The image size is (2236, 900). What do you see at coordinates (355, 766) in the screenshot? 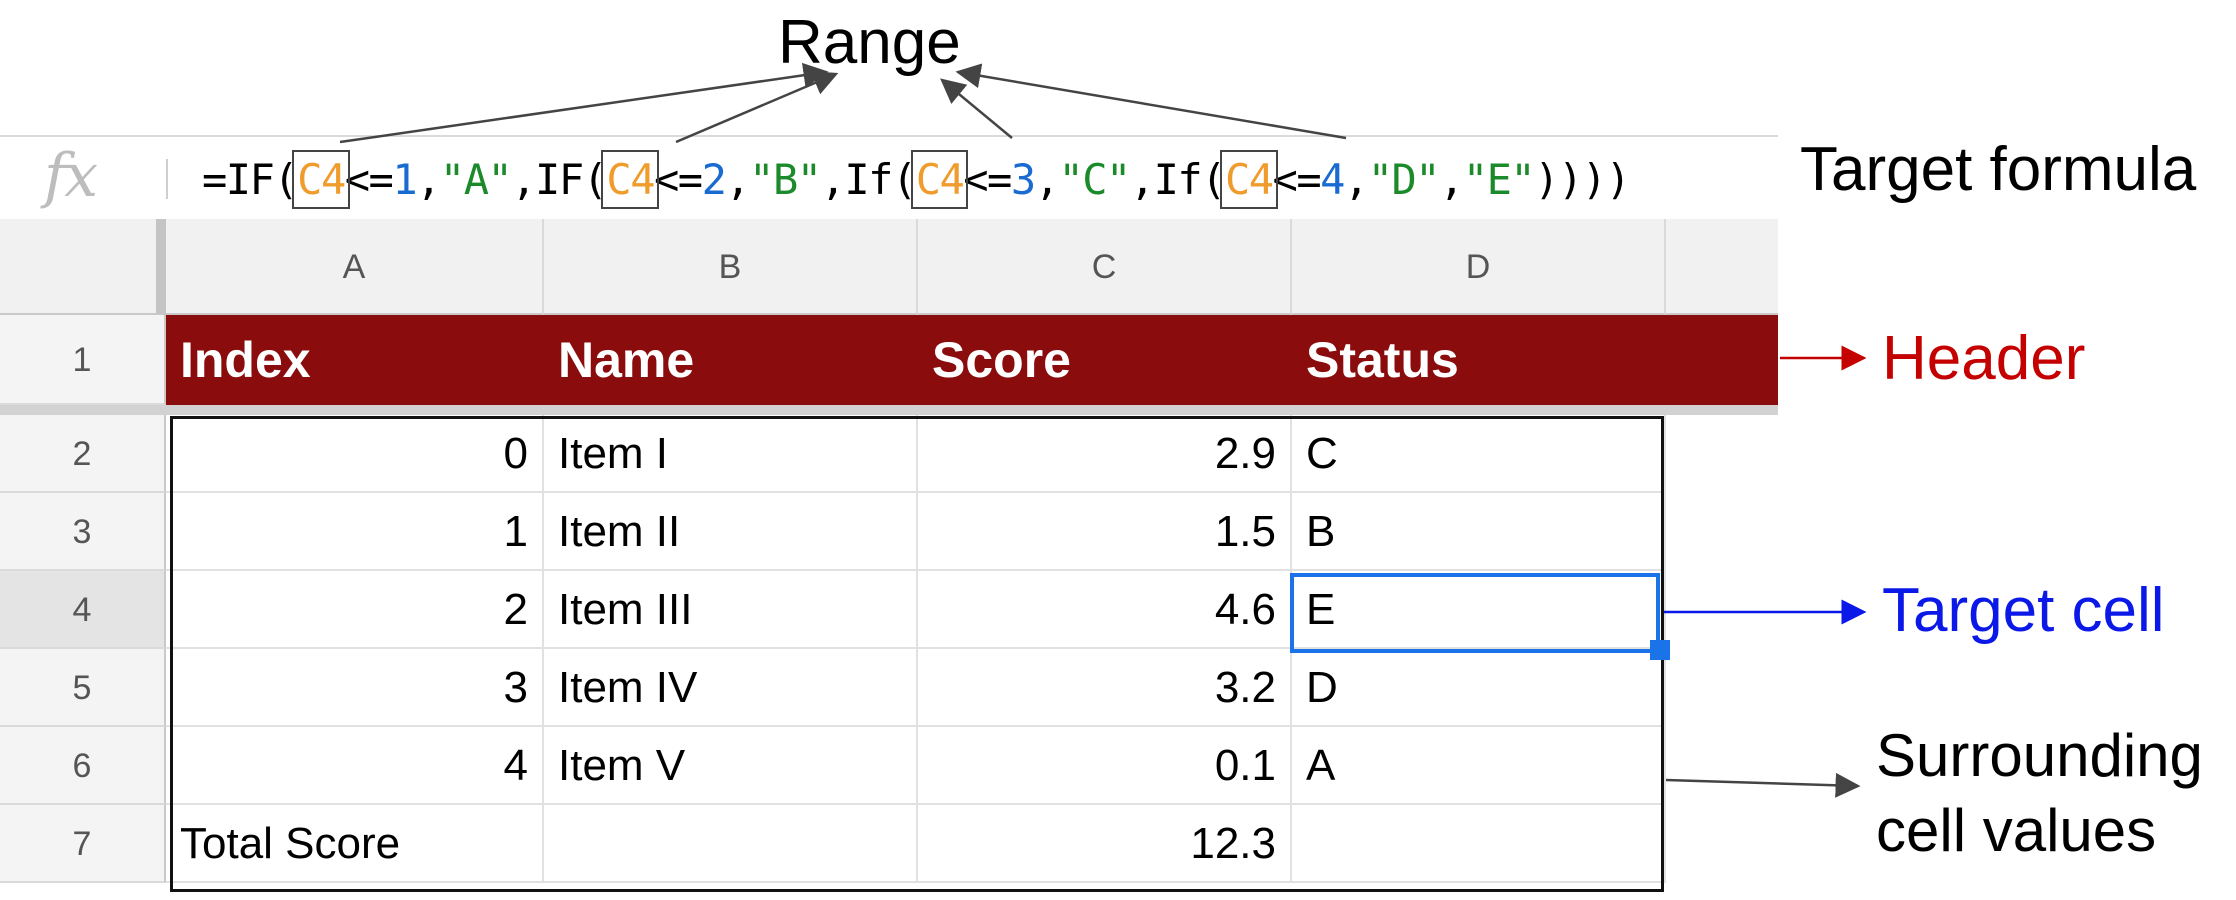
I see `cell-a6: 4` at bounding box center [355, 766].